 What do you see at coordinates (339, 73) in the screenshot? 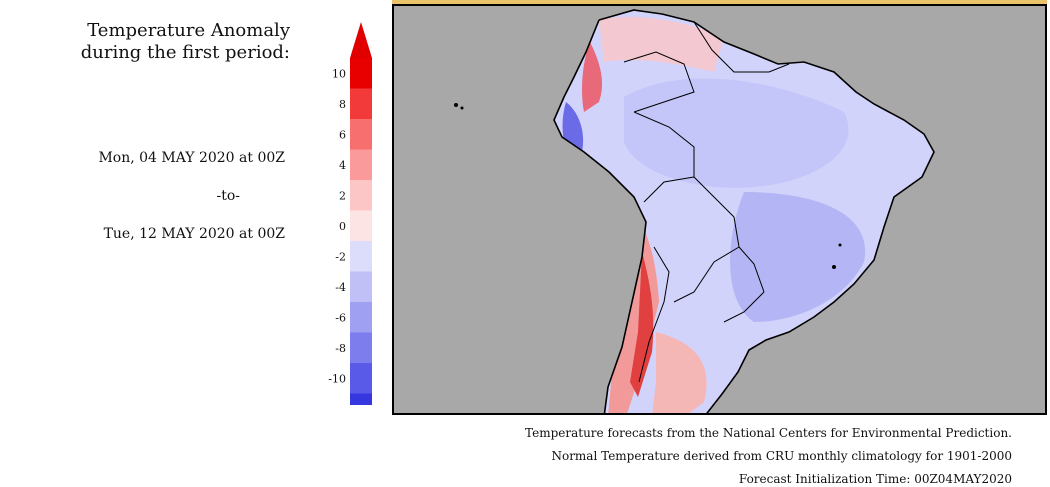
I see `colorbar-tick-label: 10` at bounding box center [339, 73].